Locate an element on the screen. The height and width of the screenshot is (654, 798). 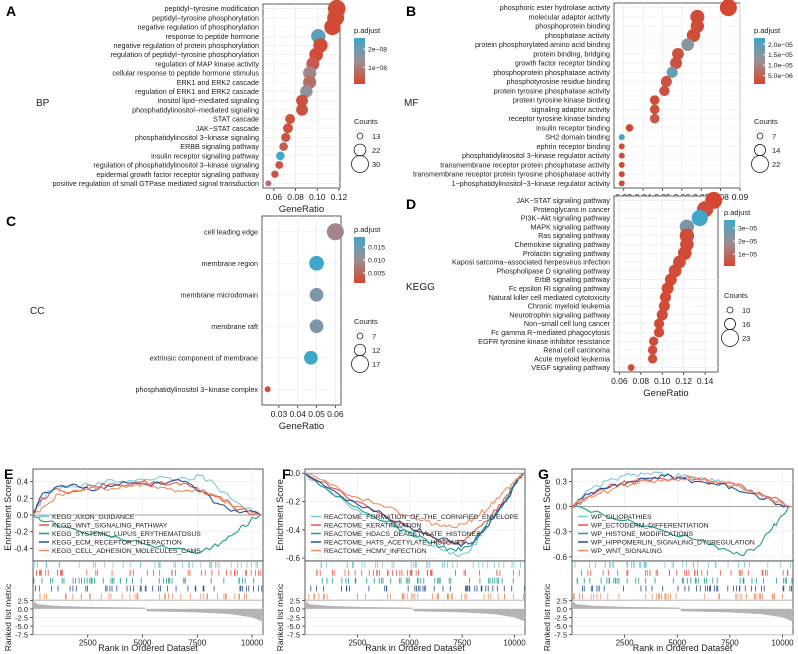
es-line-f is located at coordinates (414, 512).